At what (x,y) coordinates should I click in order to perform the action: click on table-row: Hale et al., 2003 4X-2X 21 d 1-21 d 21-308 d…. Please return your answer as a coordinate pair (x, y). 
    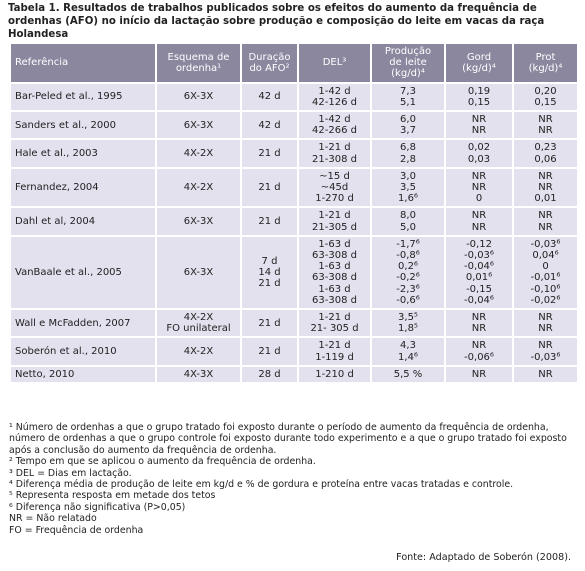
    Looking at the image, I should click on (294, 153).